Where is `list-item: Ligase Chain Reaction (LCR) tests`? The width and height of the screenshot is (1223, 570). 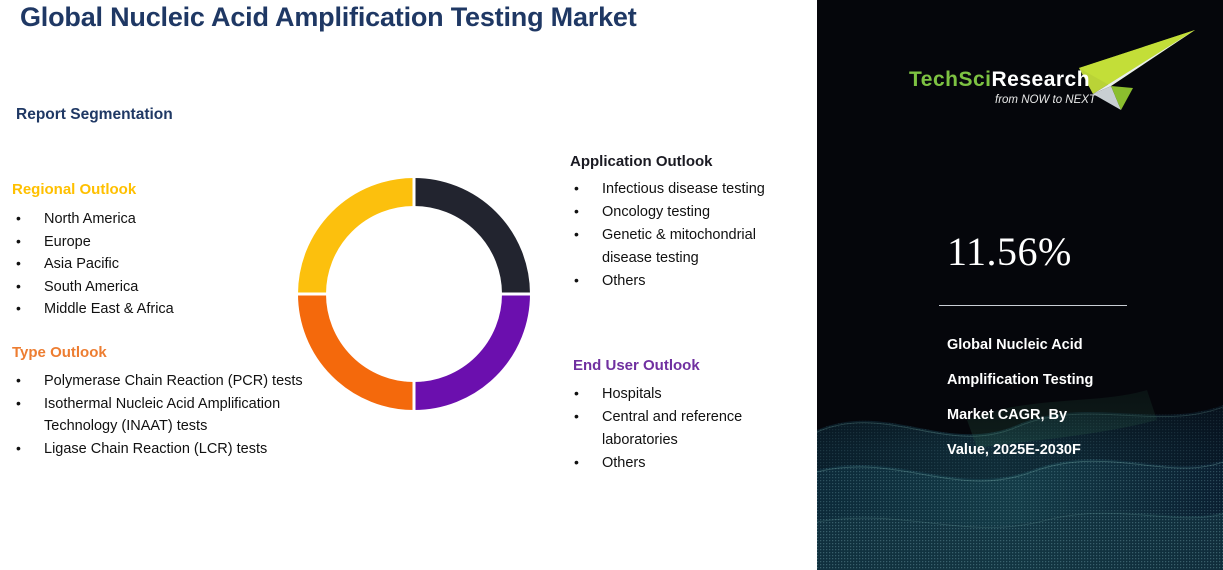
list-item: Ligase Chain Reaction (LCR) tests is located at coordinates (172, 449).